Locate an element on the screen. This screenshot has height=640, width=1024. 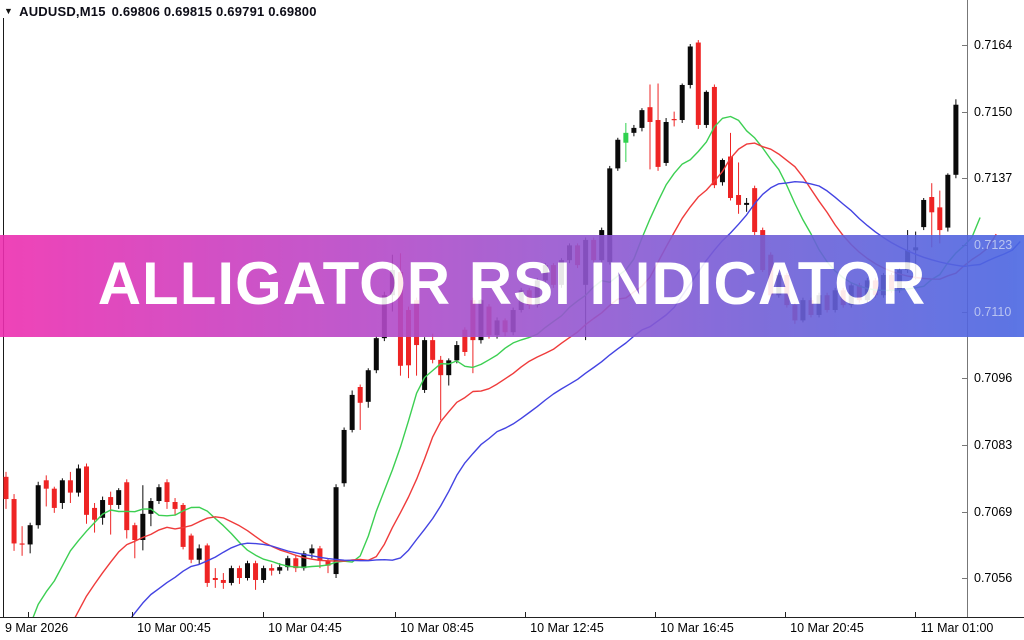
symbol-timeframe-label: AUDUSD,M15 is located at coordinates (62, 11).